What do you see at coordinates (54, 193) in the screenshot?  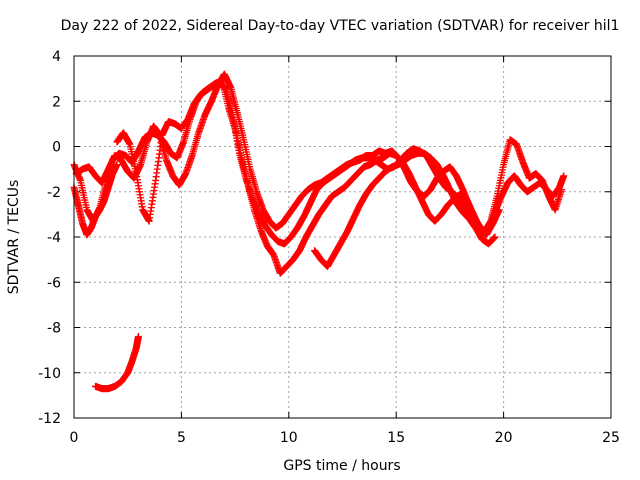 I see `y-tick-label: -2` at bounding box center [54, 193].